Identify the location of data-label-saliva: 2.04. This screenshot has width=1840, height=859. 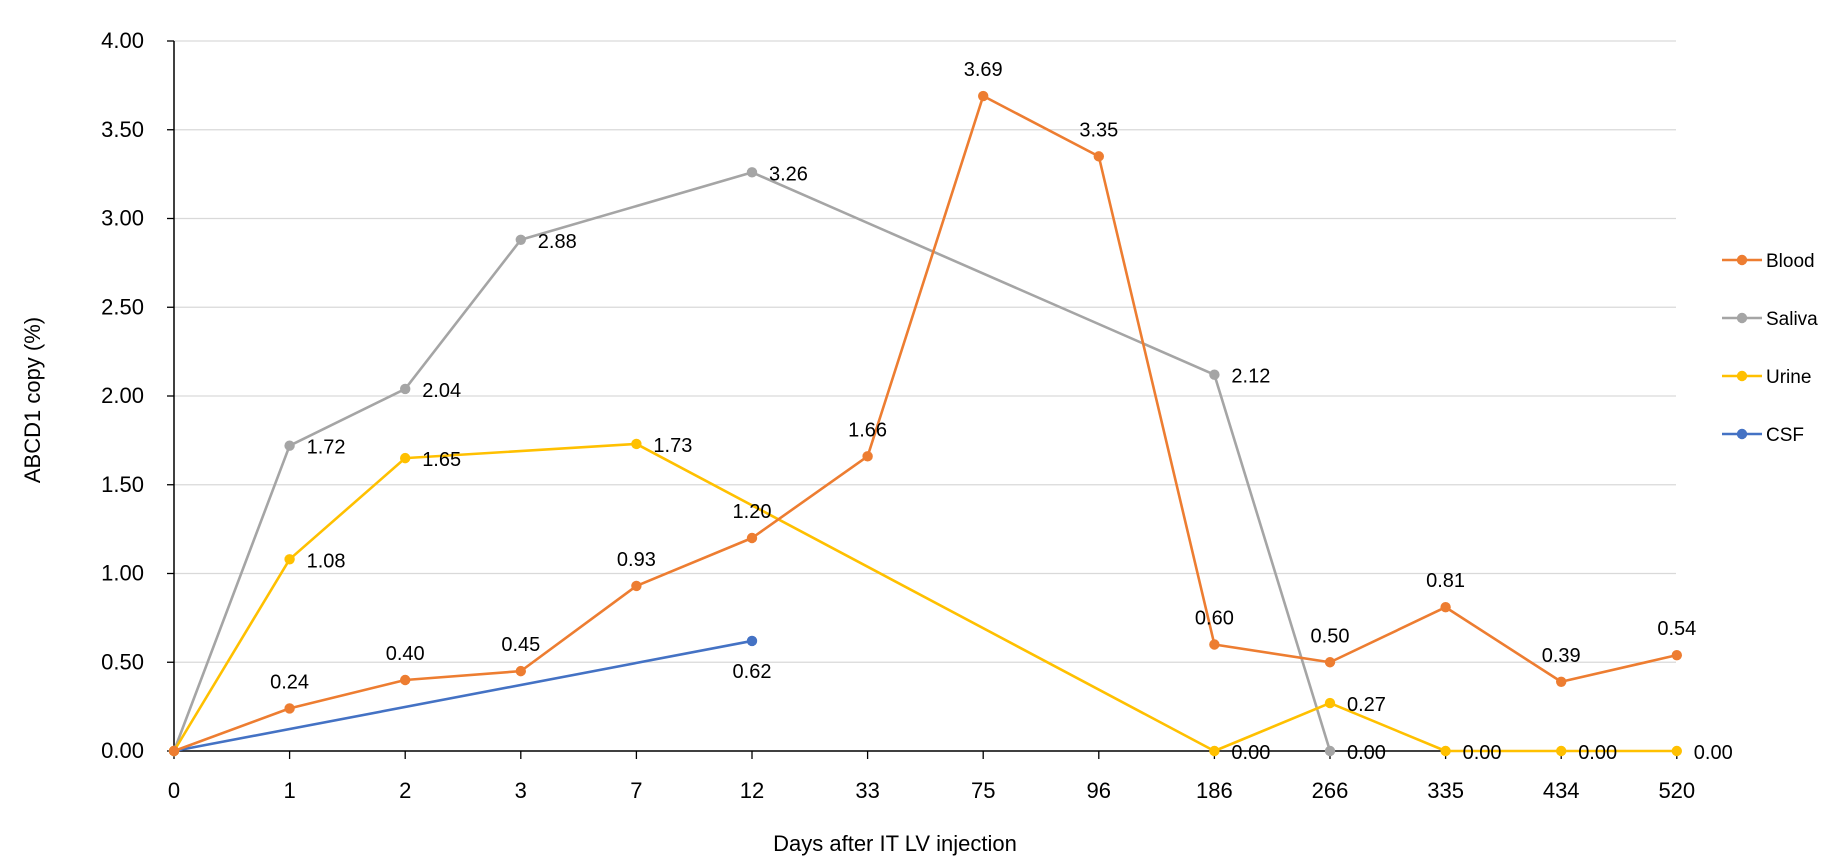
(441, 391).